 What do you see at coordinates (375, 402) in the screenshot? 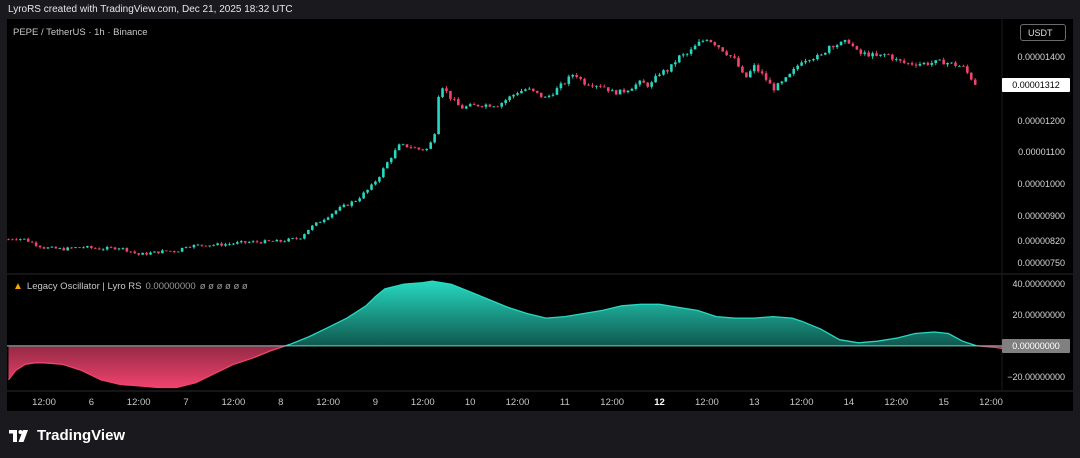
I see `time-axis-label: 9` at bounding box center [375, 402].